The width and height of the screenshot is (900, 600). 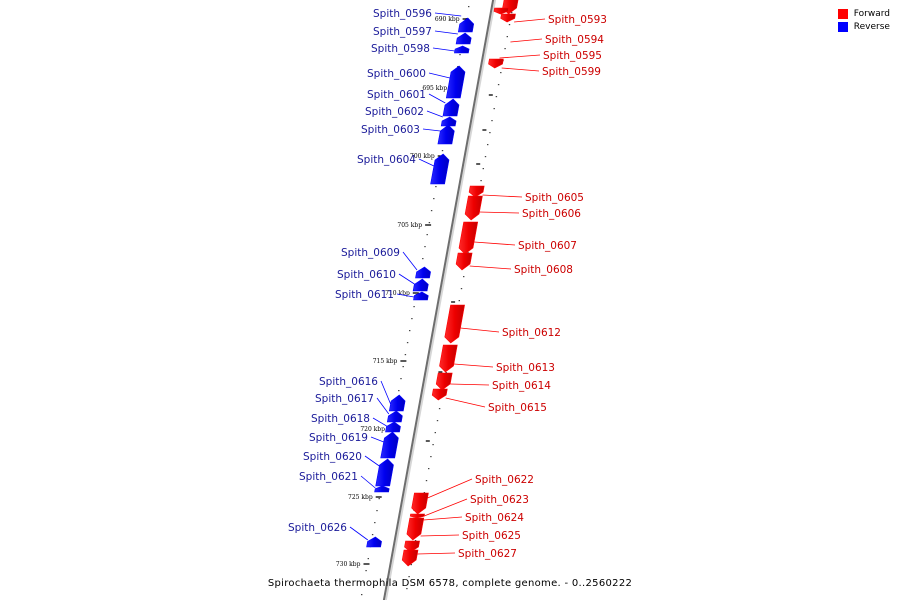 I want to click on gene-label-spith-0608: Spith_0608, so click(x=543, y=270).